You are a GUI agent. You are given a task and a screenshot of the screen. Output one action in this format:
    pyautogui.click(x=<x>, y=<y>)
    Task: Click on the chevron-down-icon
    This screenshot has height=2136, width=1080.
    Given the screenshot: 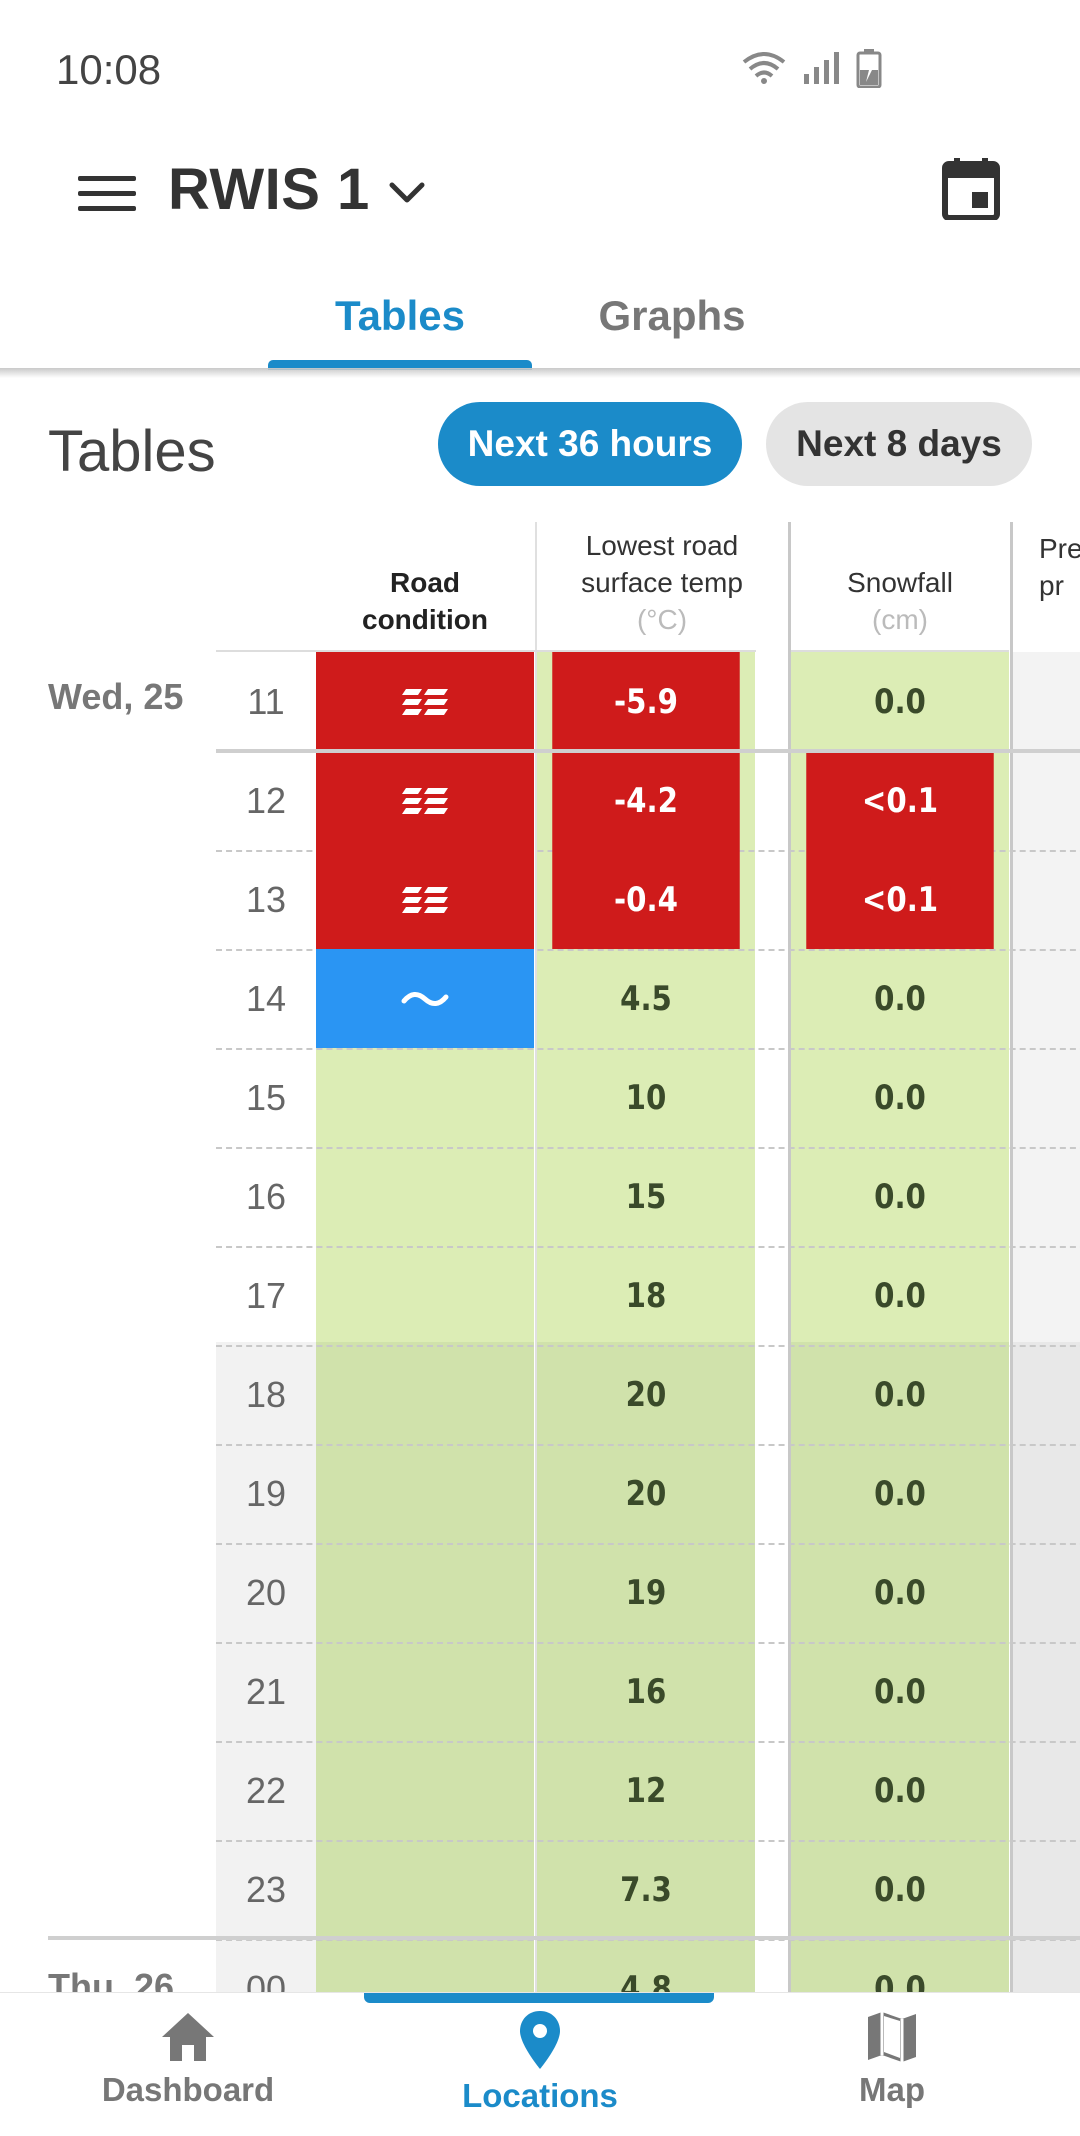 What is the action you would take?
    pyautogui.click(x=407, y=192)
    